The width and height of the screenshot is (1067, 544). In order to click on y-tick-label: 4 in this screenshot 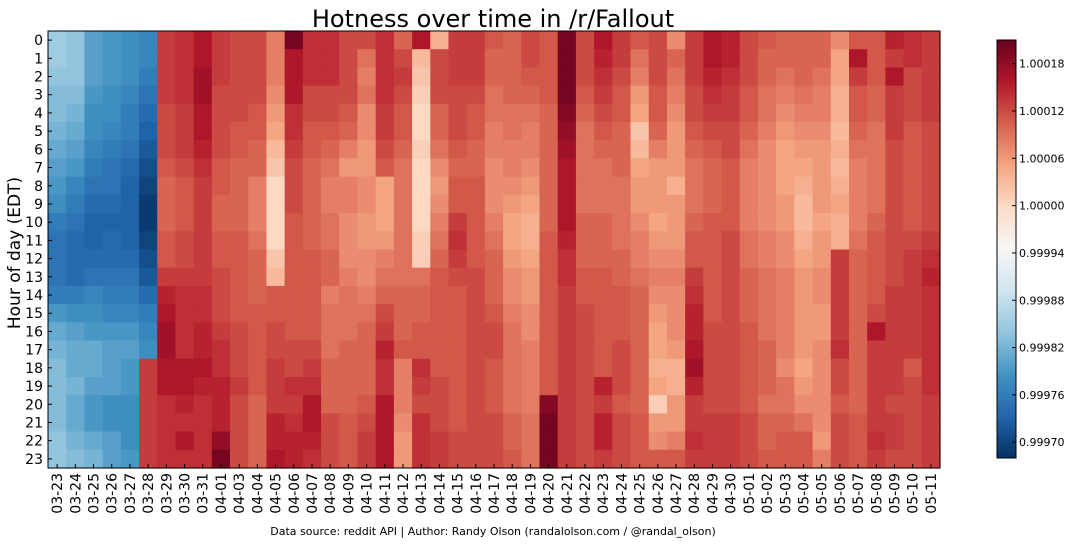, I will do `click(38, 114)`.